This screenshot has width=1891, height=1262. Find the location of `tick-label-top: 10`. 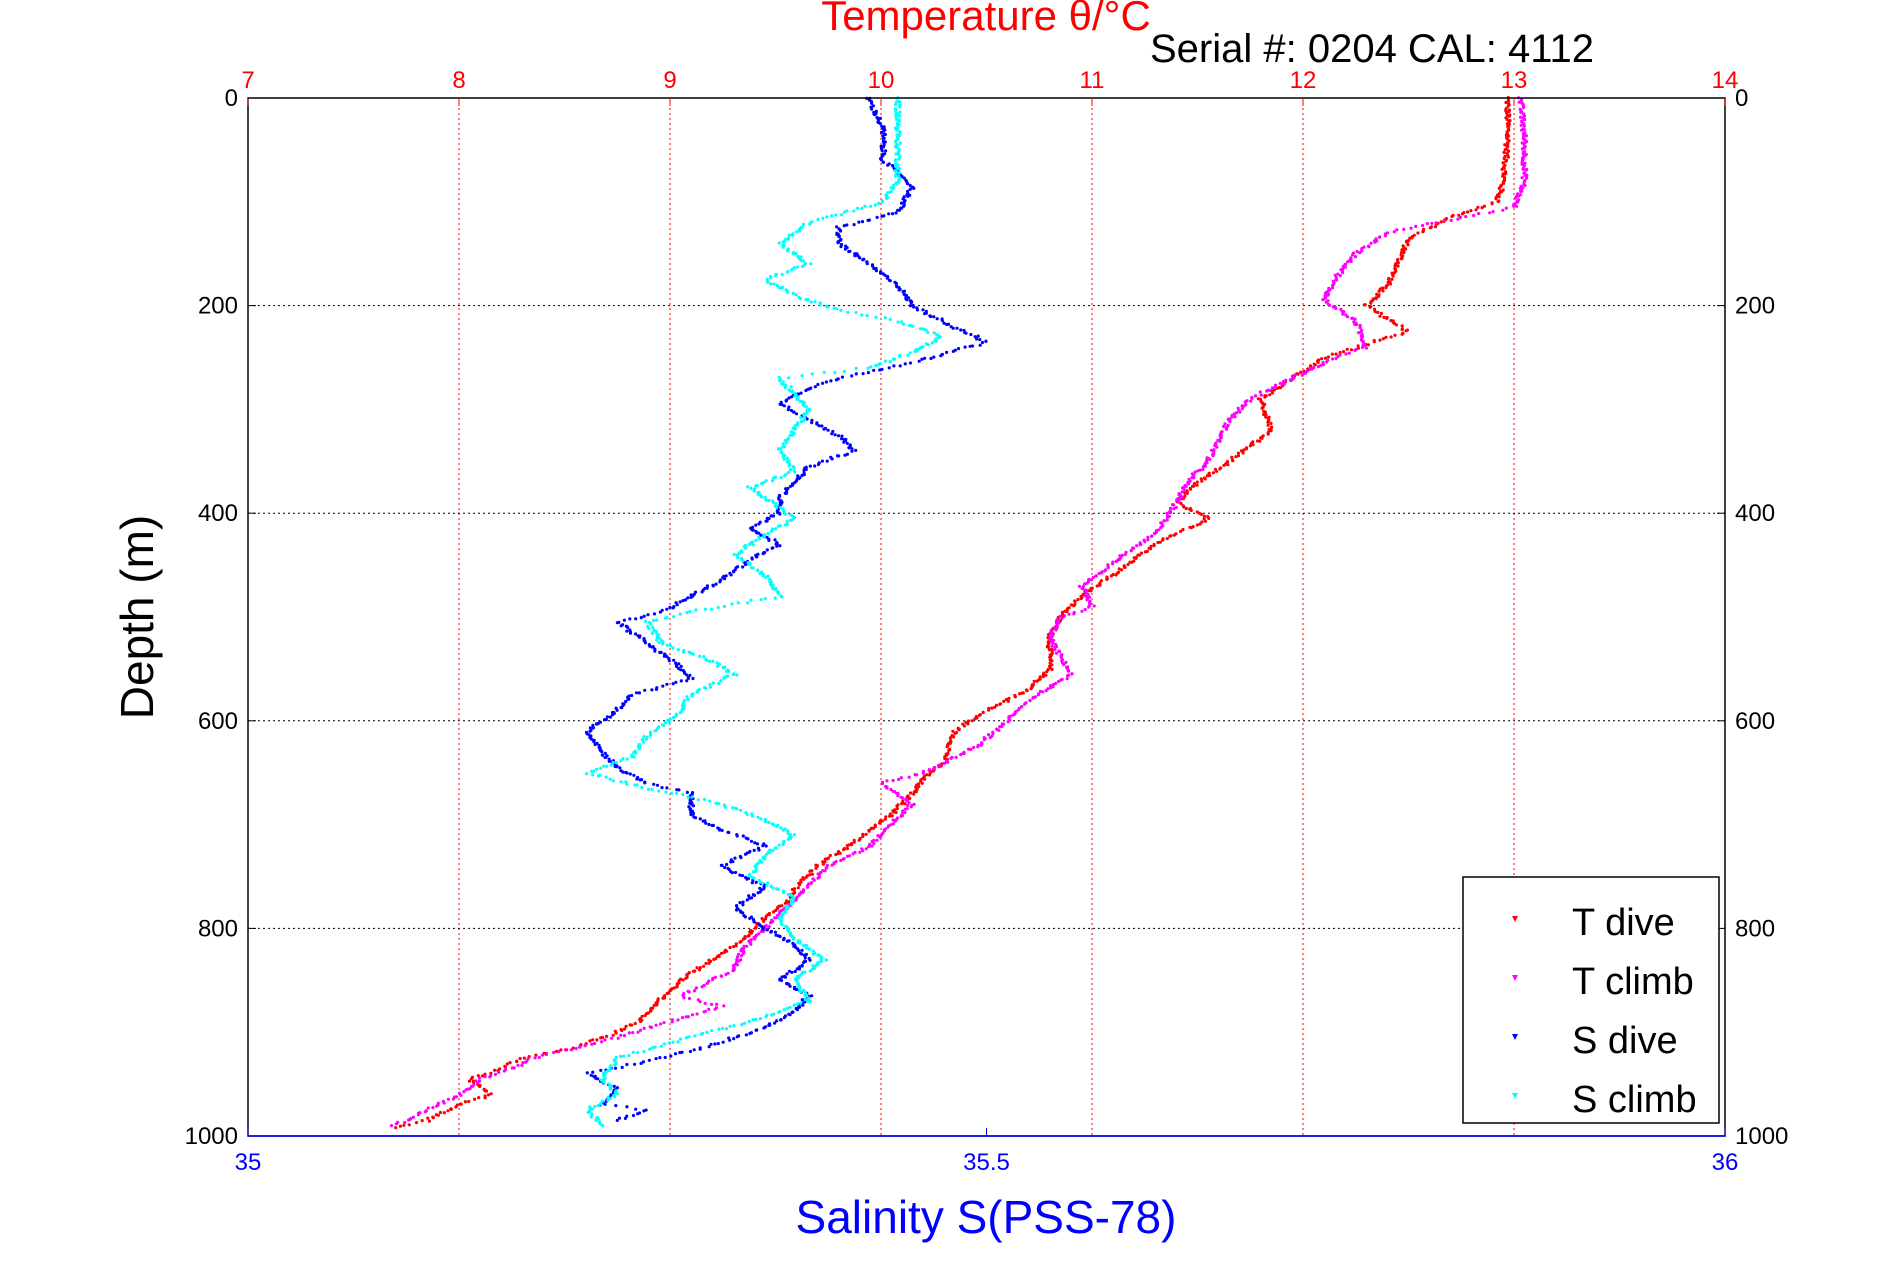

tick-label-top: 10 is located at coordinates (881, 80).